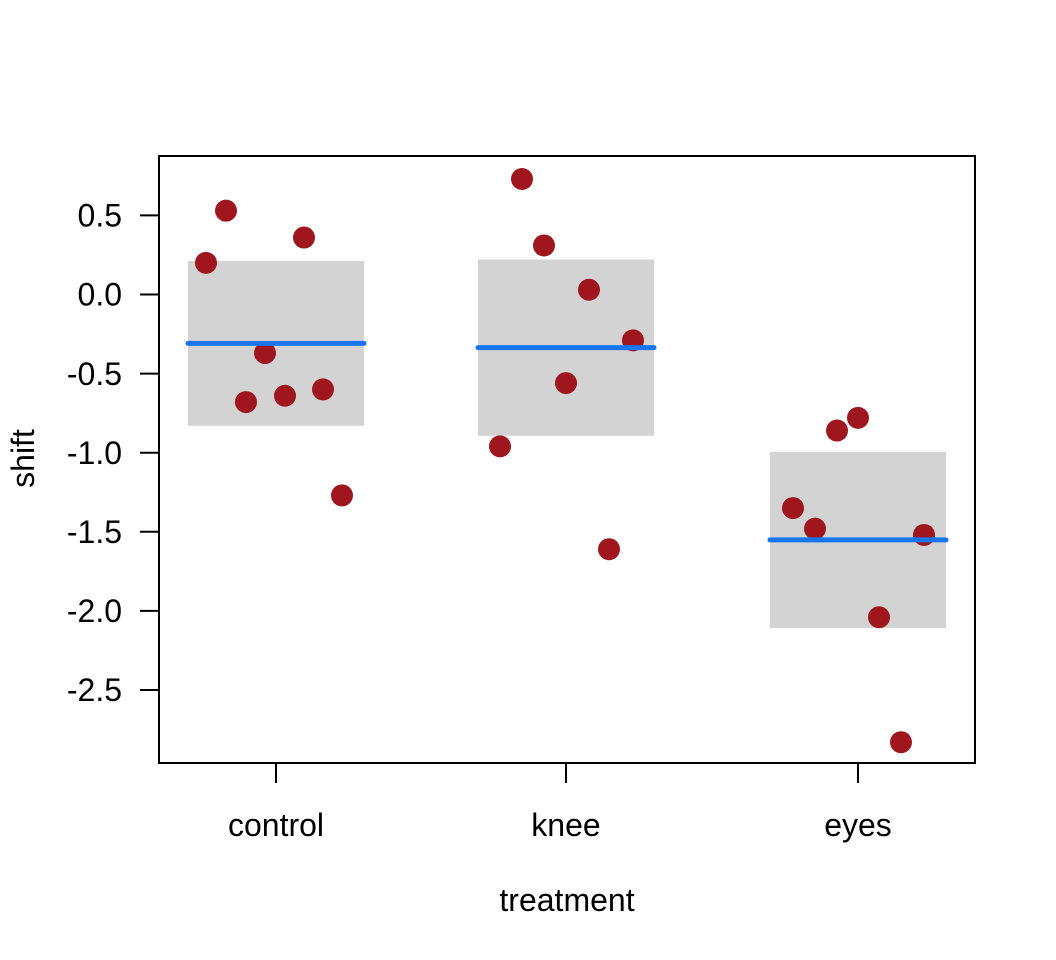 This screenshot has height=960, width=1056. Describe the element at coordinates (94, 690) in the screenshot. I see `y-tick-label: -2.5` at that location.